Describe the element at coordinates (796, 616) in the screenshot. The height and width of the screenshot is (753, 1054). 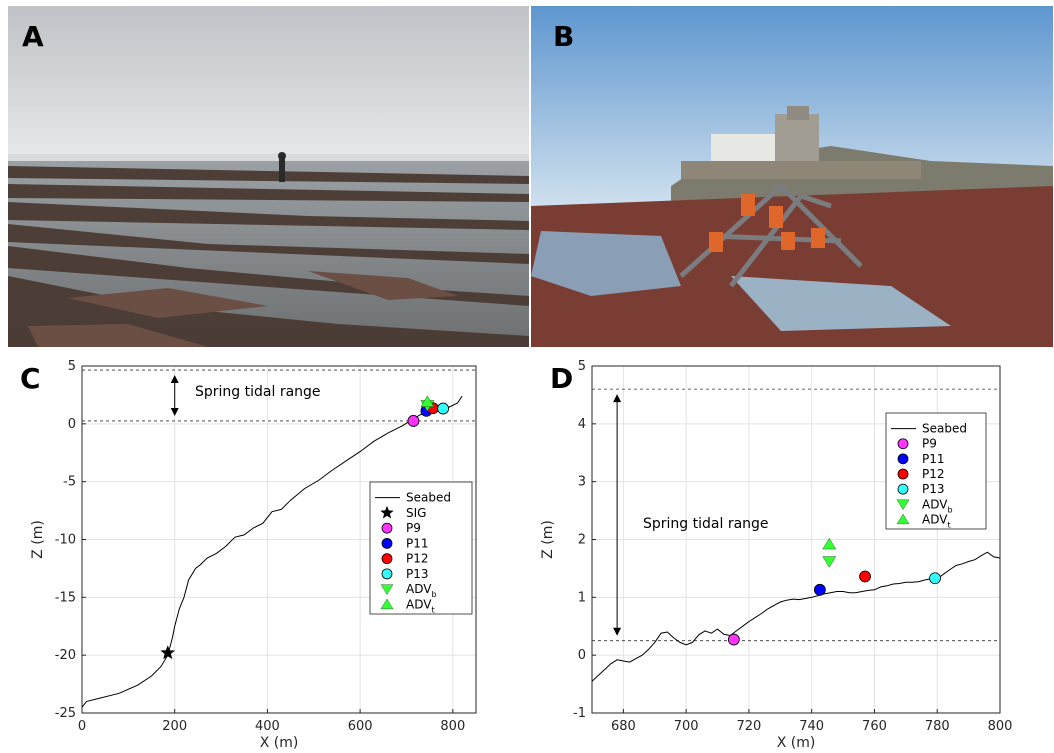
I see `seabed-profile-line` at that location.